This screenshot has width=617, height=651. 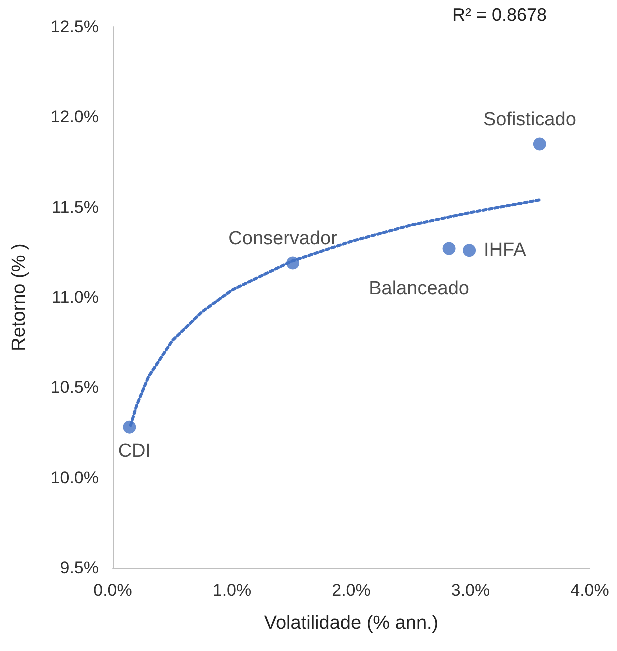 What do you see at coordinates (470, 590) in the screenshot?
I see `x-tick-label: 3.0%` at bounding box center [470, 590].